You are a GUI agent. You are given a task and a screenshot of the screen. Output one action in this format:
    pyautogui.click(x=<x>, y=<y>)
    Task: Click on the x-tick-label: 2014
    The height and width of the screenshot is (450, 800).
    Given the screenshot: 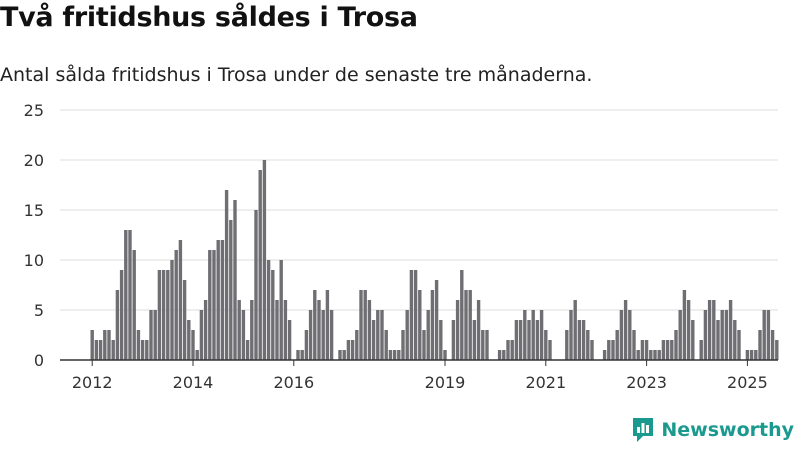 What is the action you would take?
    pyautogui.click(x=193, y=382)
    